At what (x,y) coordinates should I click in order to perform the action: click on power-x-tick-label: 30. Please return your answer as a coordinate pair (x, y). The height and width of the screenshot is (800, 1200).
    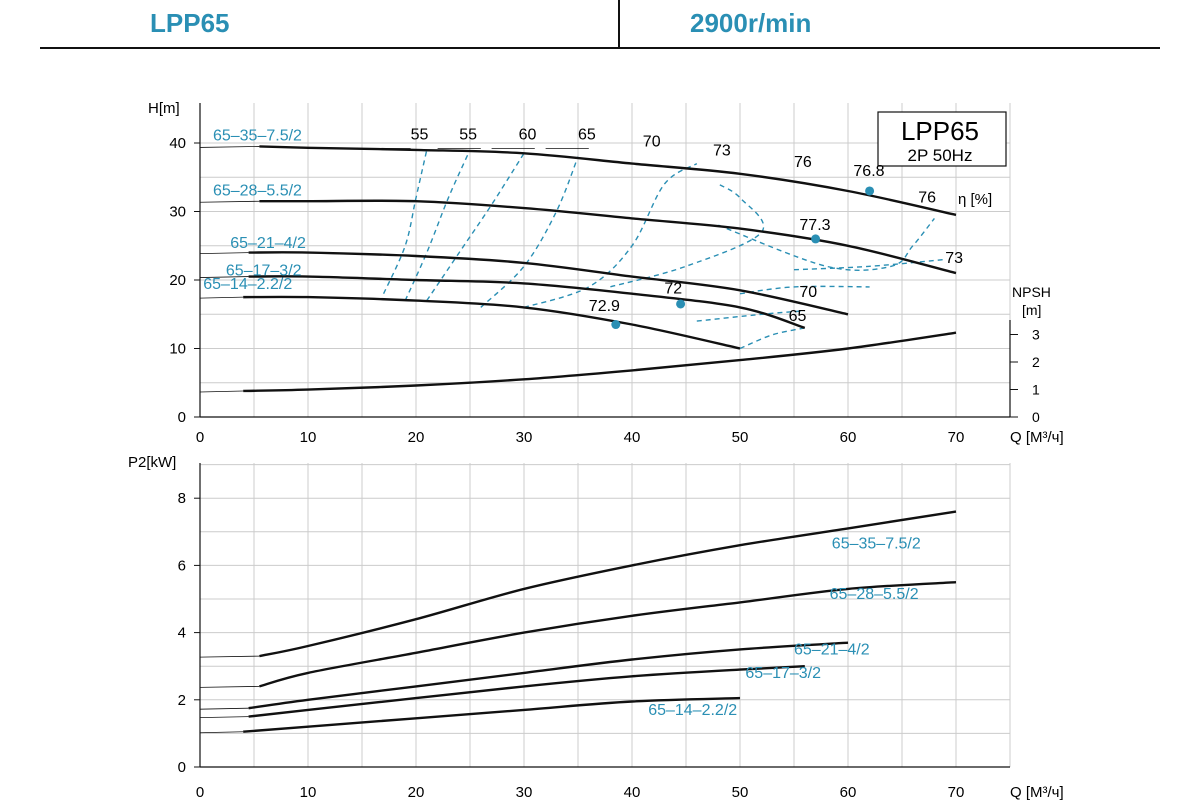
    Looking at the image, I should click on (524, 792).